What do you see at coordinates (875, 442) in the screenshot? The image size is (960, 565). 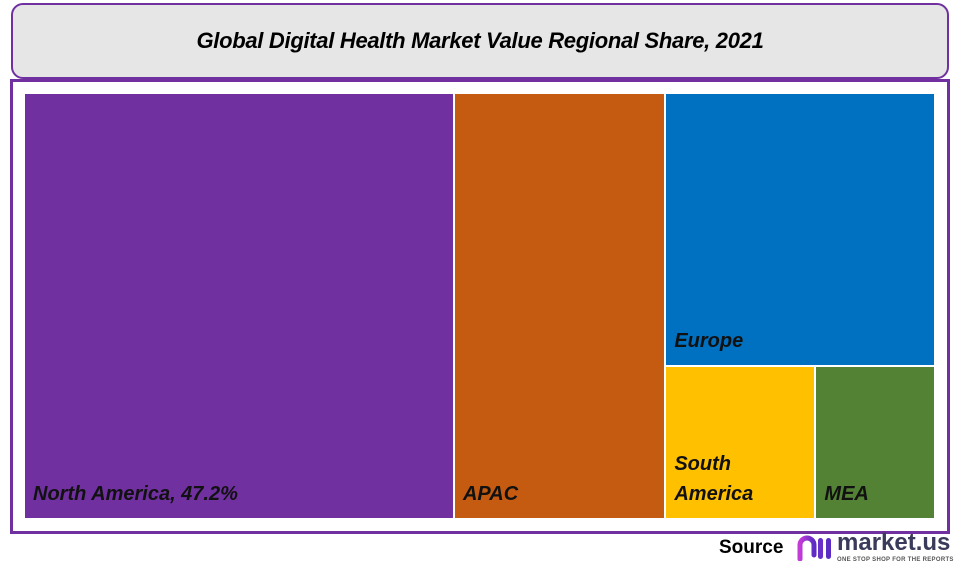 I see `treemap-cell-mea: MEA` at bounding box center [875, 442].